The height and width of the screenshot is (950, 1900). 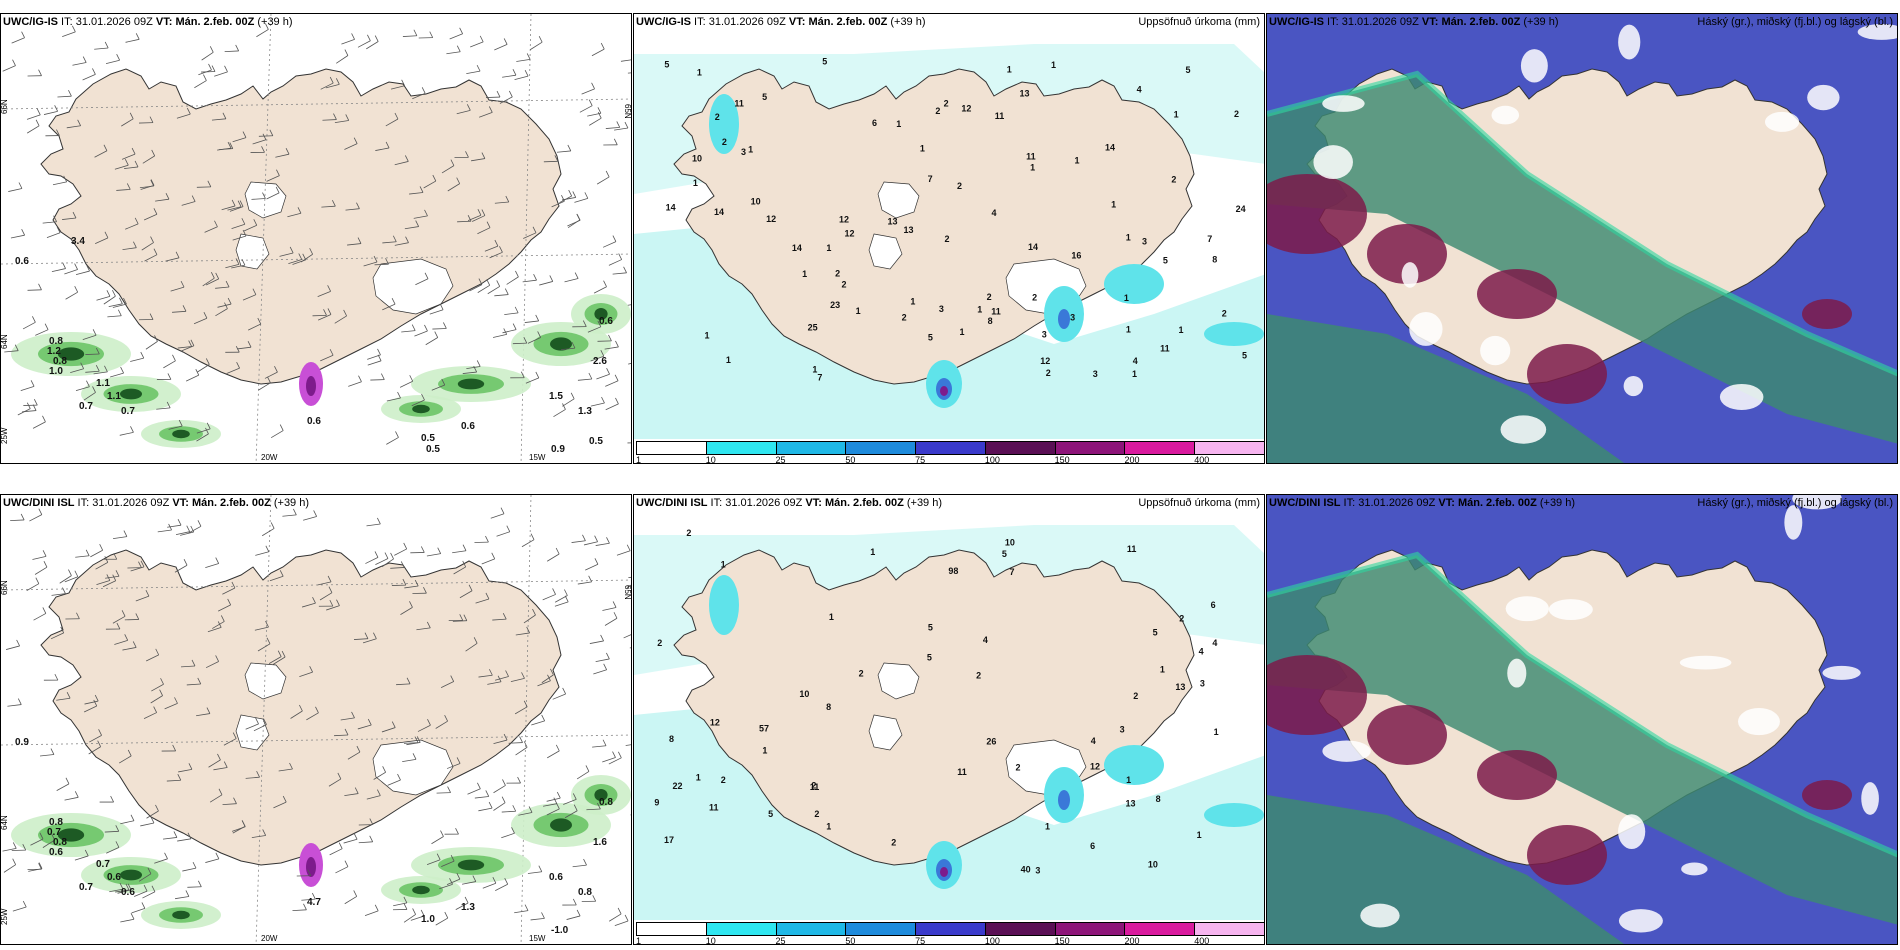 What do you see at coordinates (131, 503) in the screenshot?
I see `title-it: 31.01.2026 09Z` at bounding box center [131, 503].